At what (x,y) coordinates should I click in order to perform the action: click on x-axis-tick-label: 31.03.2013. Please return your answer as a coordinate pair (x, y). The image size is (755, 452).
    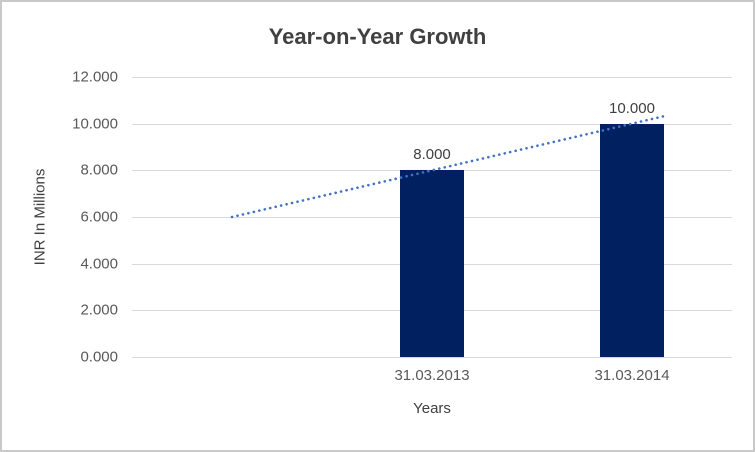
    Looking at the image, I should click on (432, 375).